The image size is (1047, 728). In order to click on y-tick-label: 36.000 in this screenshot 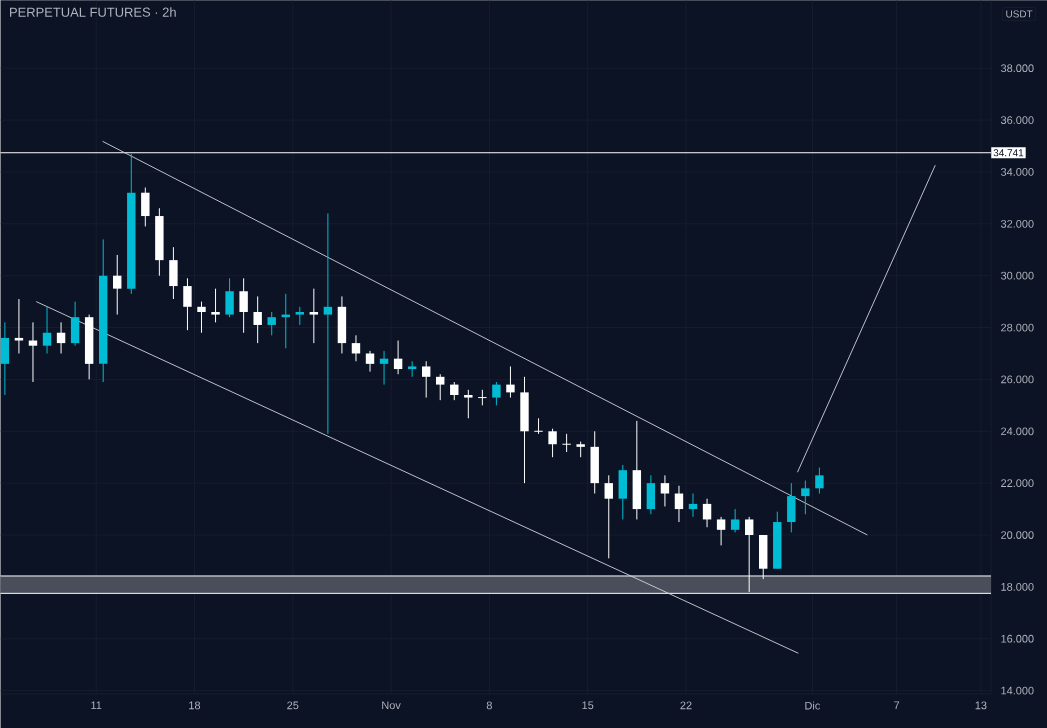, I will do `click(1017, 120)`.